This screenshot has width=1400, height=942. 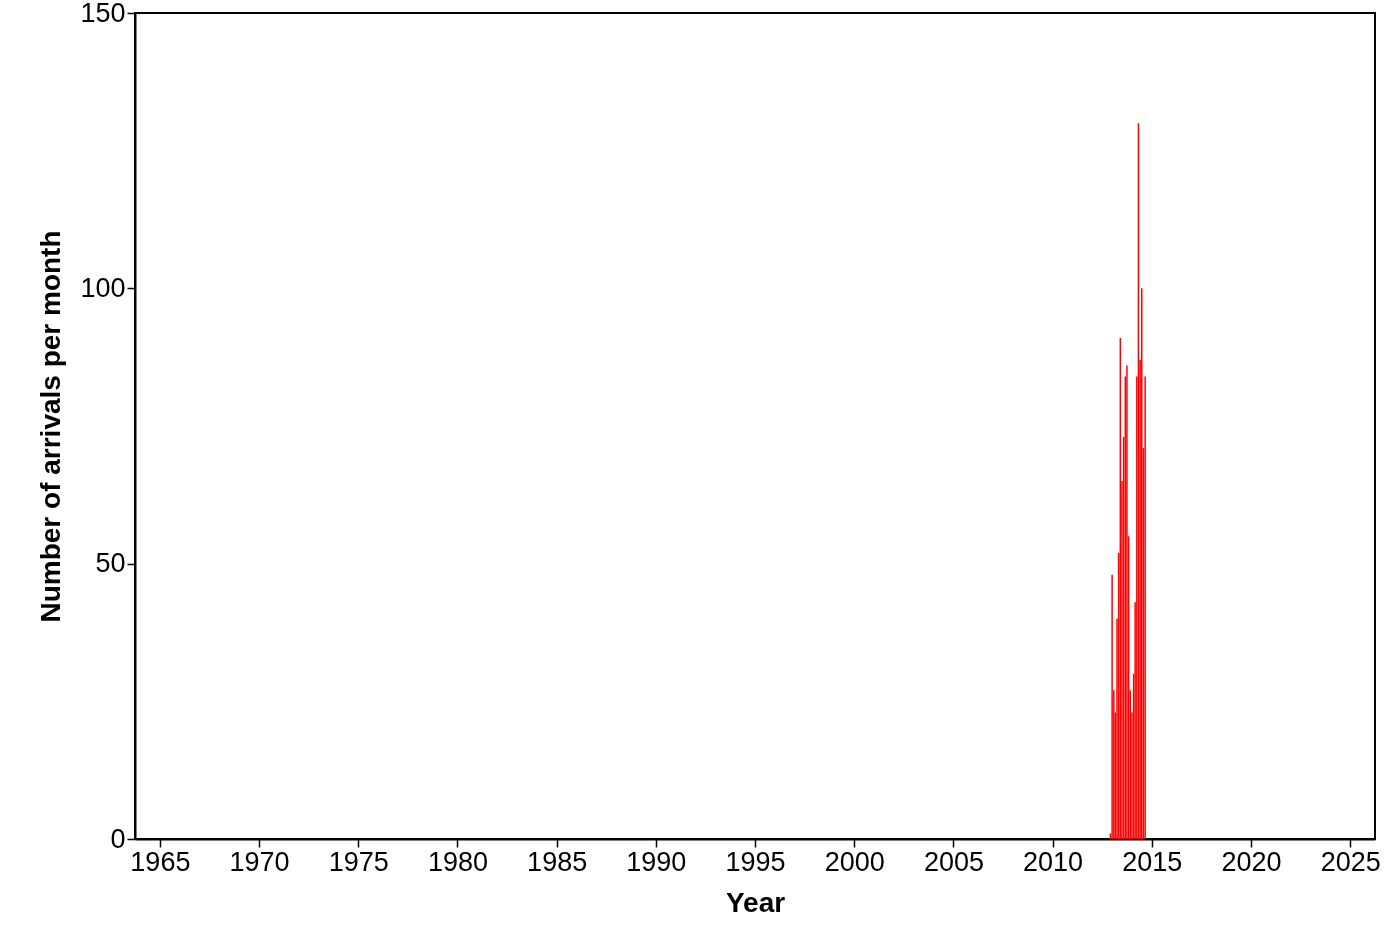 What do you see at coordinates (656, 861) in the screenshot?
I see `x-tick-label: 1990` at bounding box center [656, 861].